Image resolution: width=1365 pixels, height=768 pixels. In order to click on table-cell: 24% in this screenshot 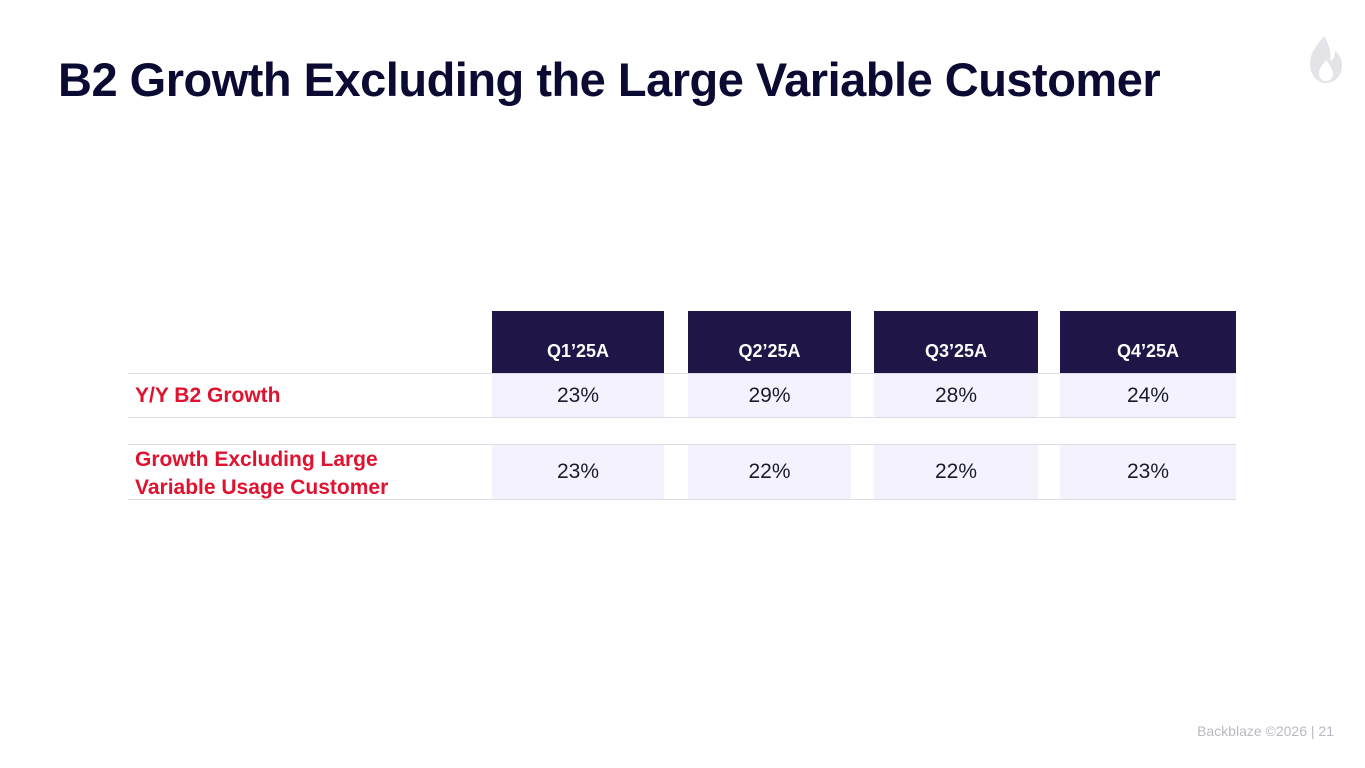, I will do `click(1148, 395)`.